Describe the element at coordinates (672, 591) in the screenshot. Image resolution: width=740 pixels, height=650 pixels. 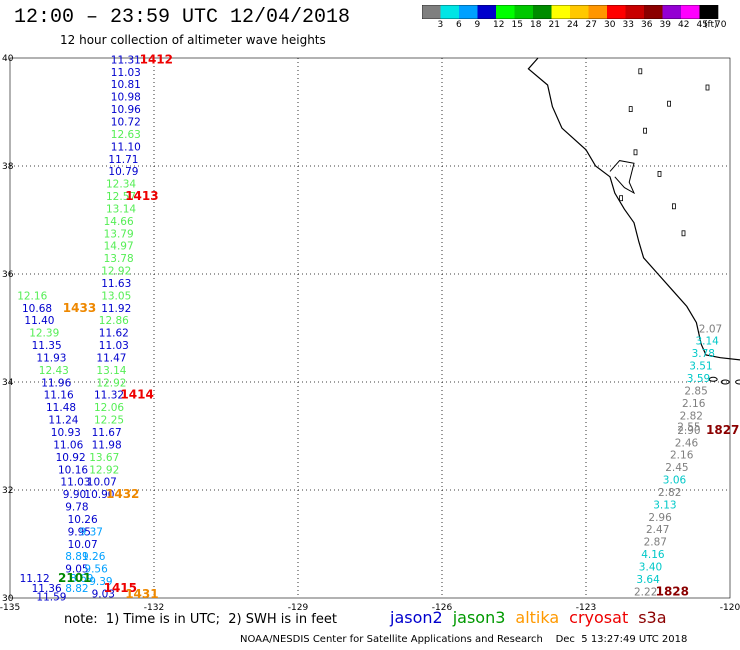
I see `pass-time-label: 1828` at that location.